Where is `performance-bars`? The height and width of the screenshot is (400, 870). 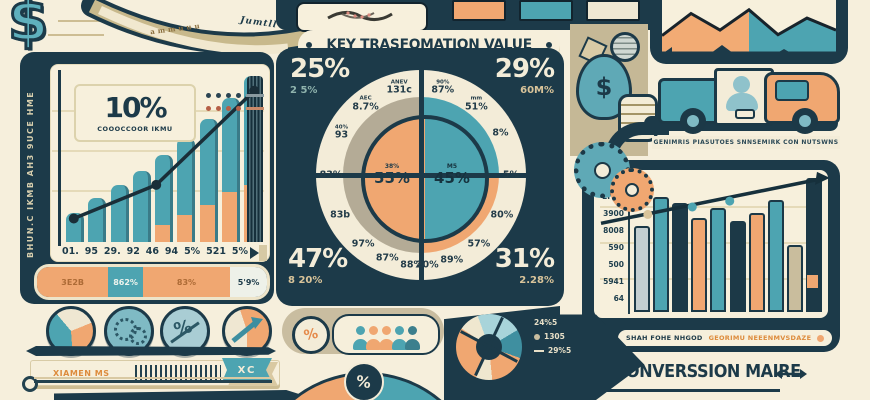 performance-bars is located at coordinates (728, 245).